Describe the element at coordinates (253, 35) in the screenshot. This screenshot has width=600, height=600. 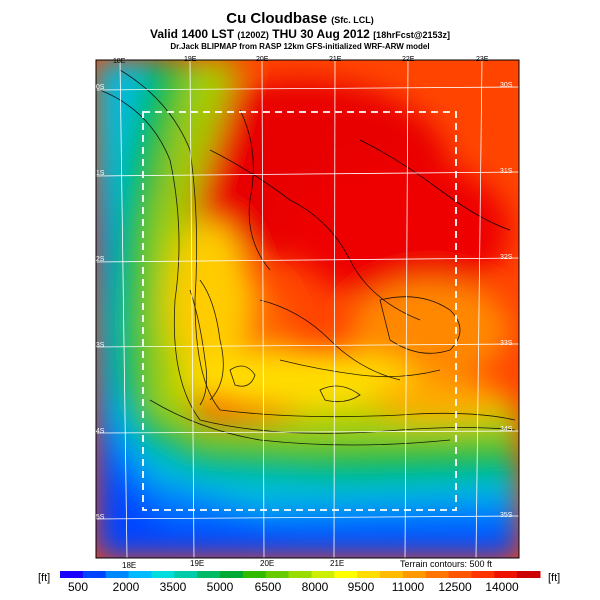
I see `valid-utc: (1200Z)` at that location.